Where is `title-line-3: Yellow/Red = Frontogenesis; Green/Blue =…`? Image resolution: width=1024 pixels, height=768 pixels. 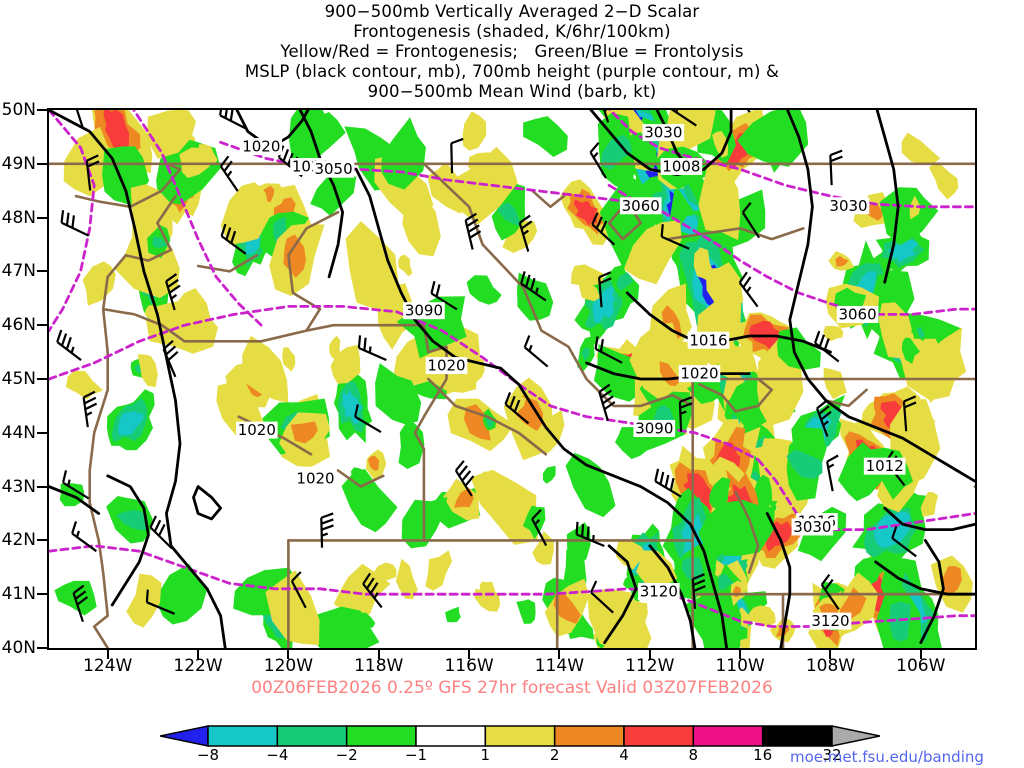 title-line-3: Yellow/Red = Frontogenesis; Green/Blue =… is located at coordinates (512, 51).